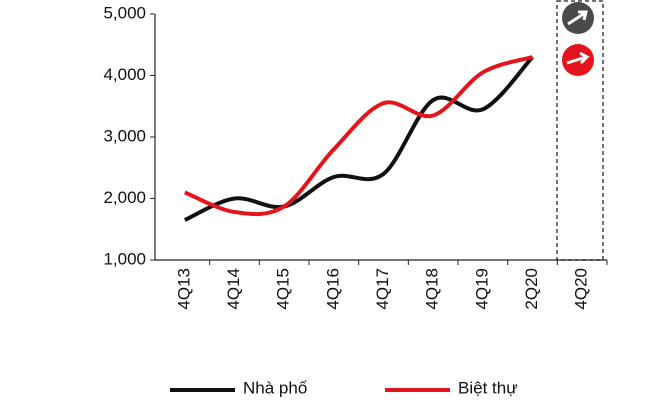 The height and width of the screenshot is (410, 660). What do you see at coordinates (481, 289) in the screenshot?
I see `x-tick-label: 4Q19` at bounding box center [481, 289].